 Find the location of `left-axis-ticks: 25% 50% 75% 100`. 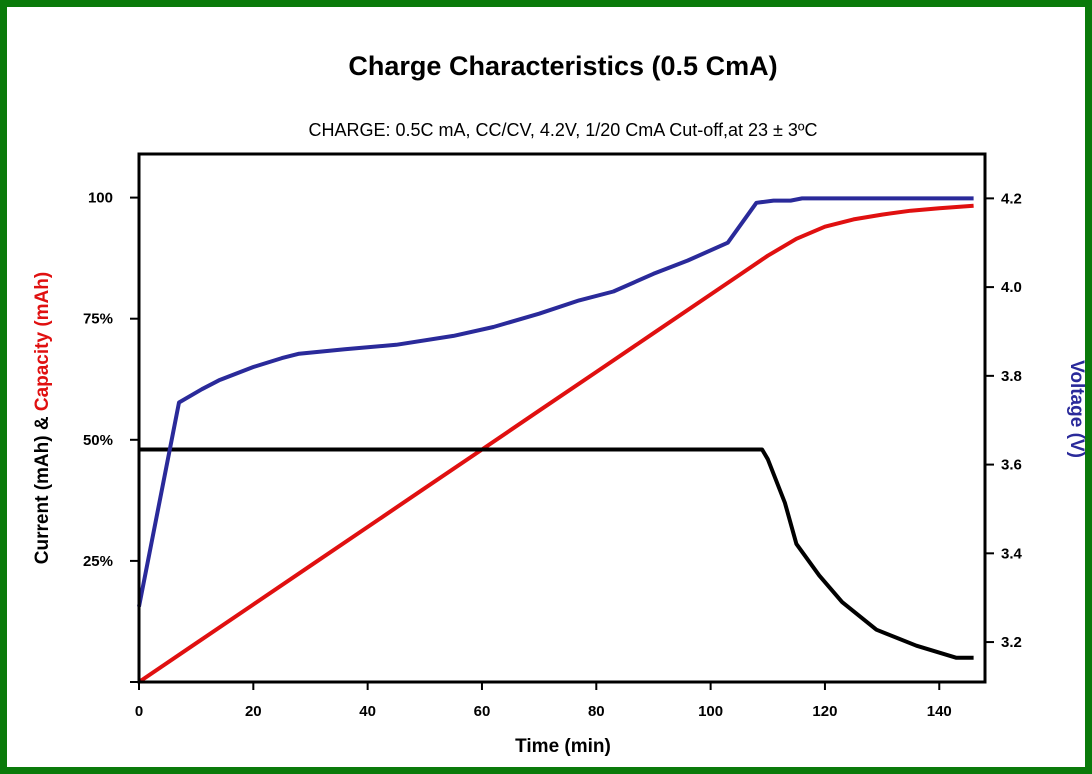

left-axis-ticks: 25% 50% 75% 100 is located at coordinates (111, 436).